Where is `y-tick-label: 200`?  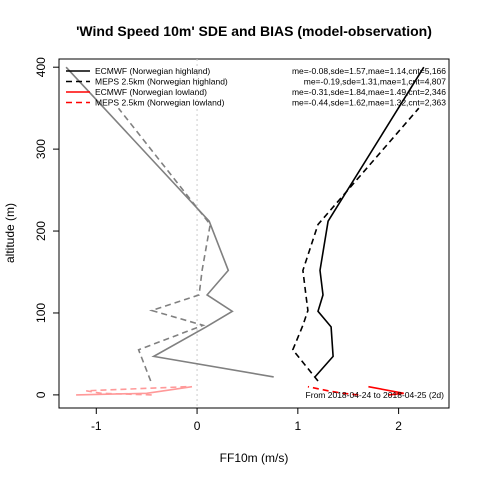
y-tick-label: 200 is located at coordinates (41, 231).